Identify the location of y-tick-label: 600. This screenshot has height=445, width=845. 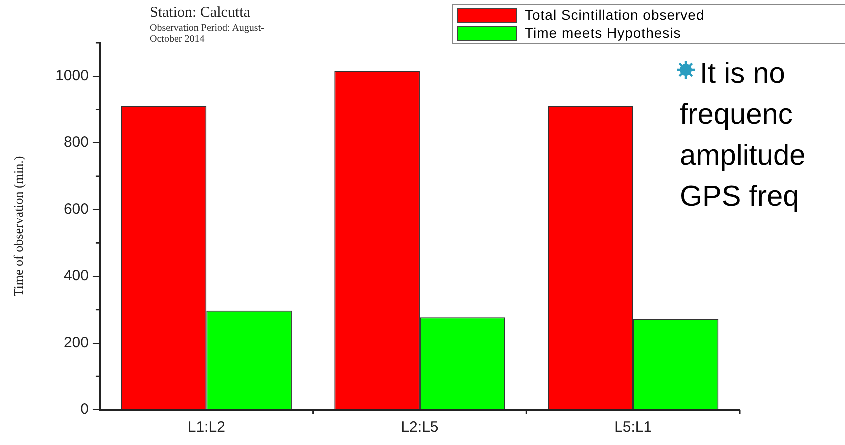
(76, 209).